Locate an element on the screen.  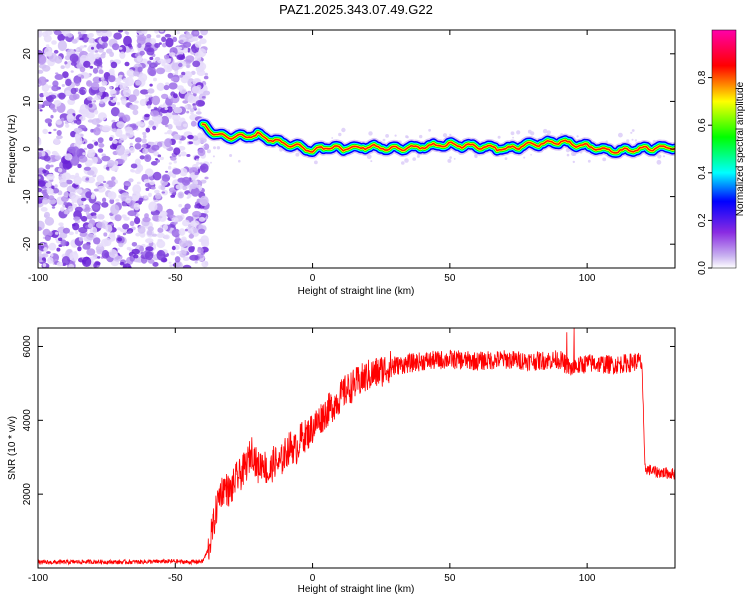
y-tick-label: 10 is located at coordinates (27, 101).